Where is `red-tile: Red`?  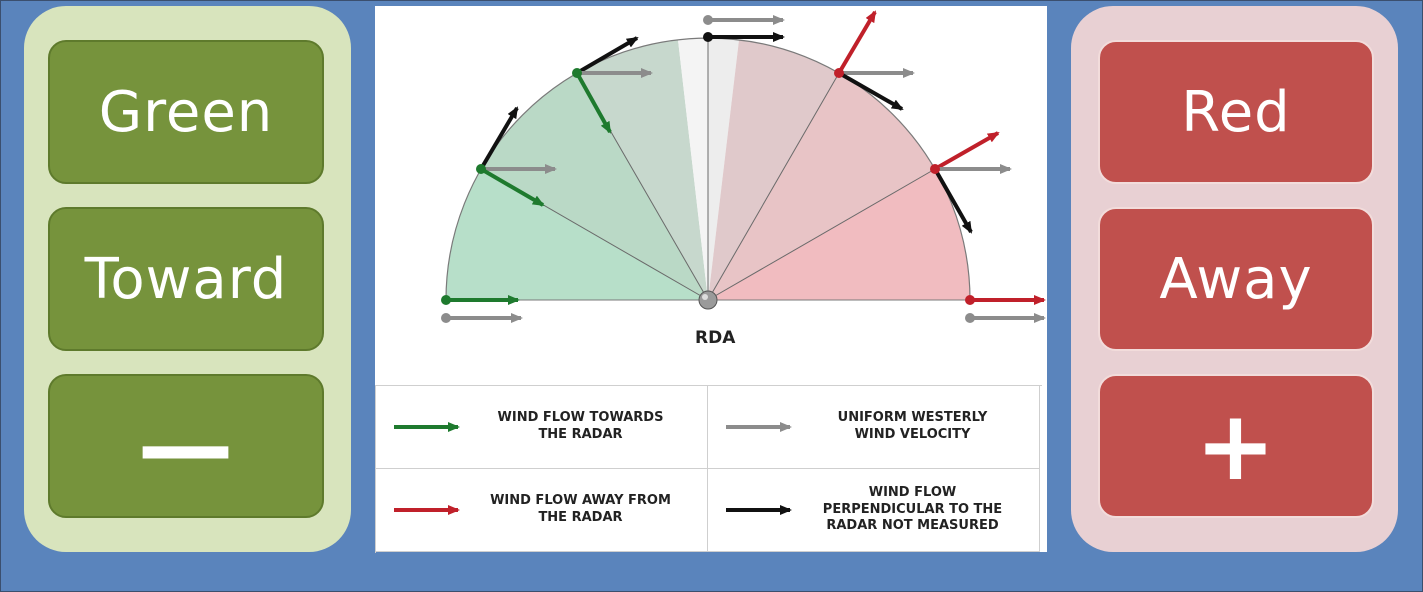 red-tile: Red is located at coordinates (1236, 112).